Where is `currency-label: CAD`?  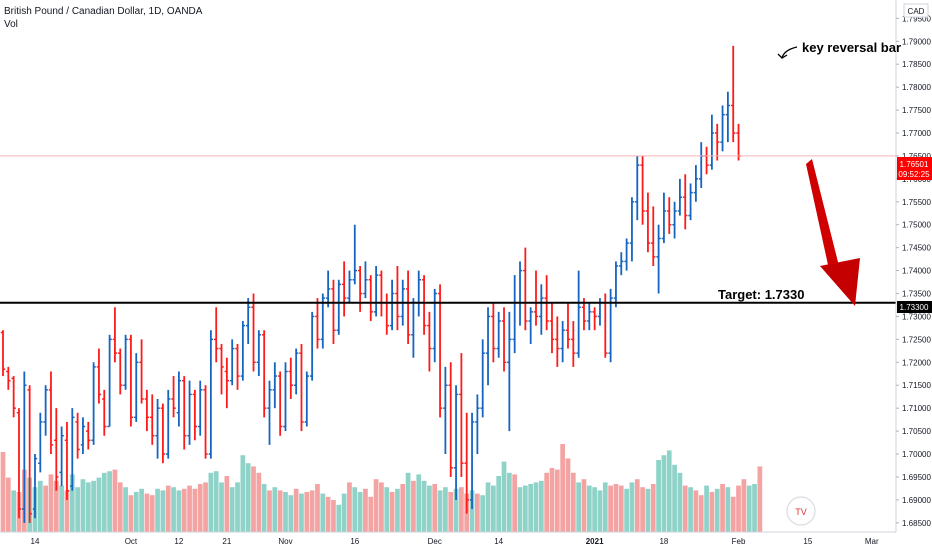 currency-label: CAD is located at coordinates (916, 11).